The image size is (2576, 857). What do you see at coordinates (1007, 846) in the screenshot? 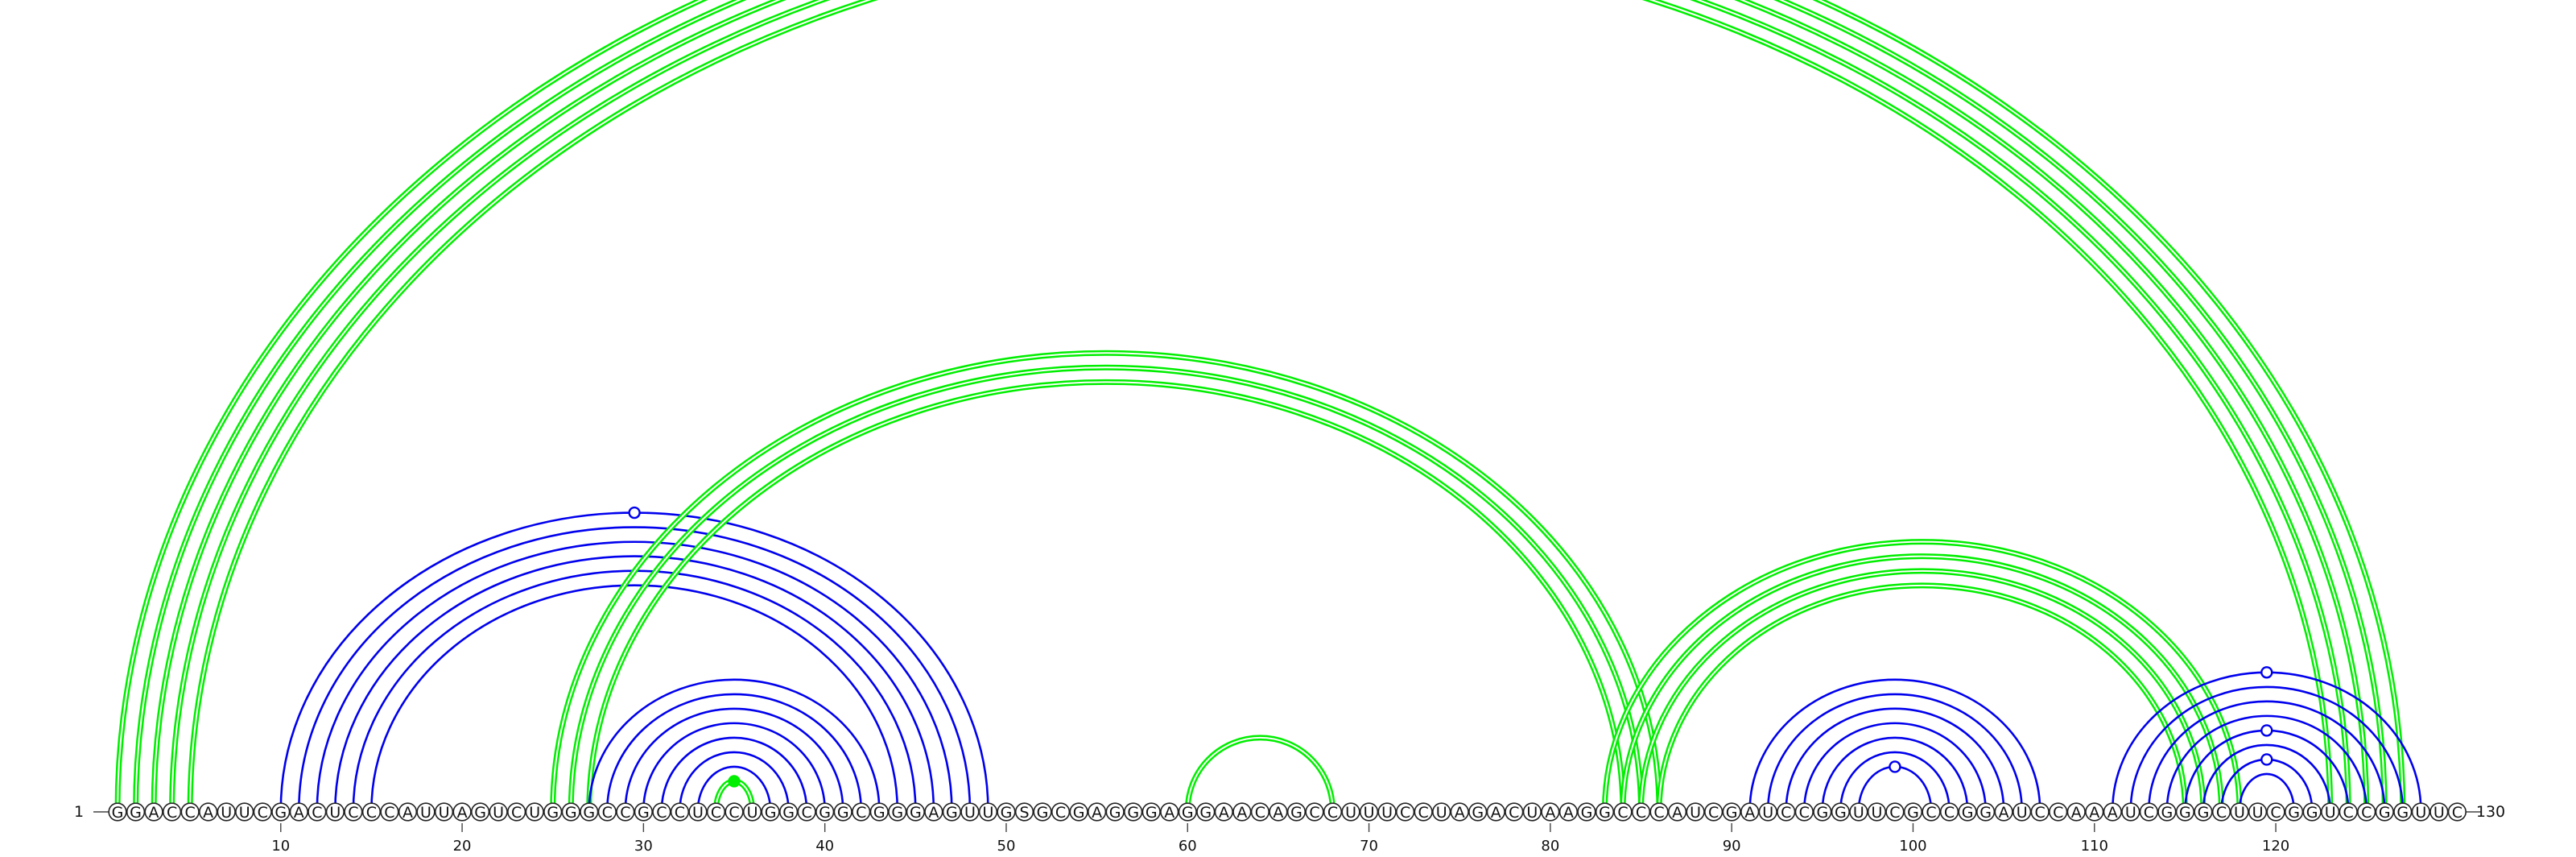
I see `tick-label: 50` at bounding box center [1007, 846].